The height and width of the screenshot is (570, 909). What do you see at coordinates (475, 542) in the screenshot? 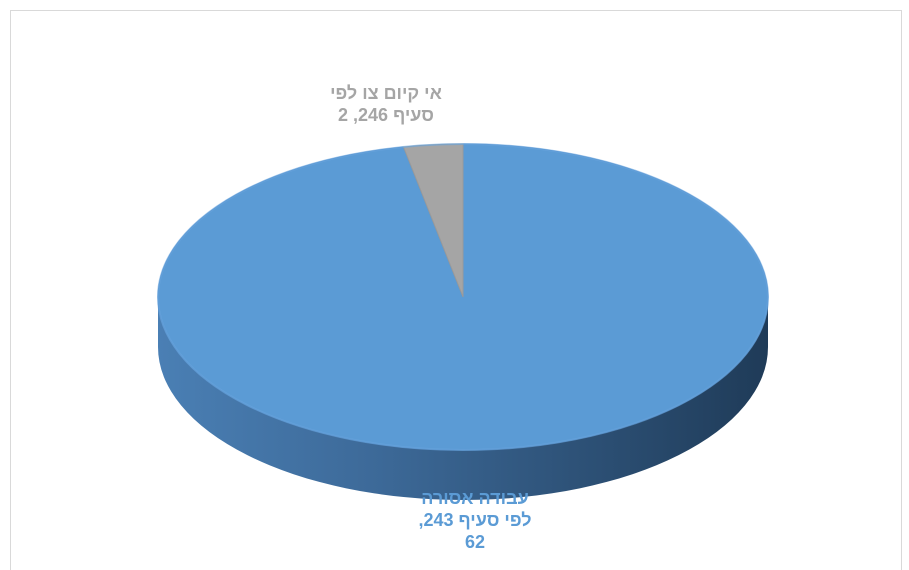
I see `slice-label-work-line3: 62` at bounding box center [475, 542].